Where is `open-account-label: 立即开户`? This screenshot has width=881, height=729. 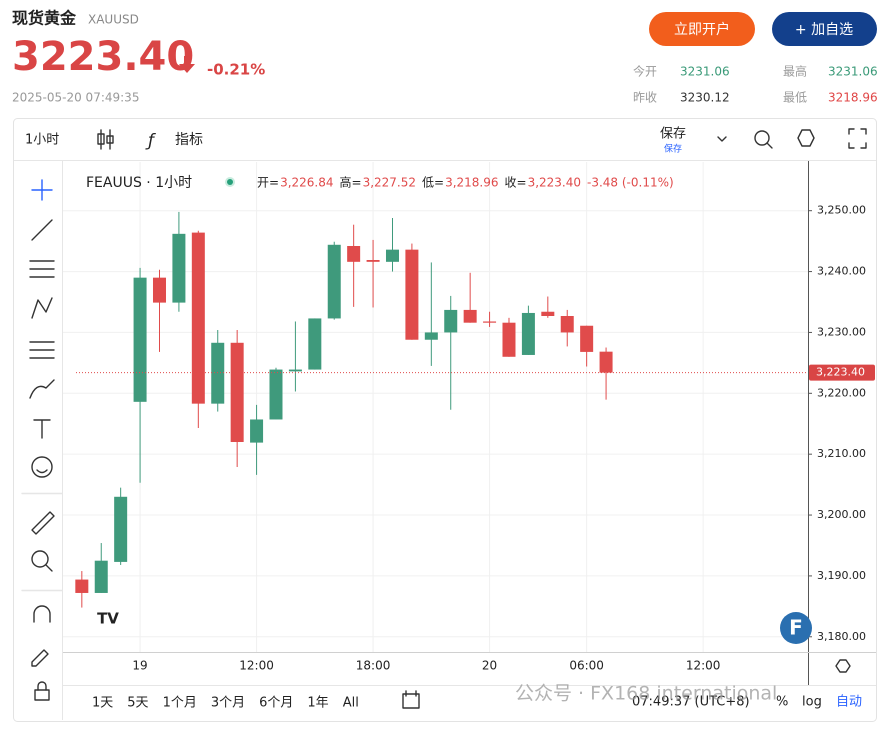 open-account-label: 立即开户 is located at coordinates (702, 29).